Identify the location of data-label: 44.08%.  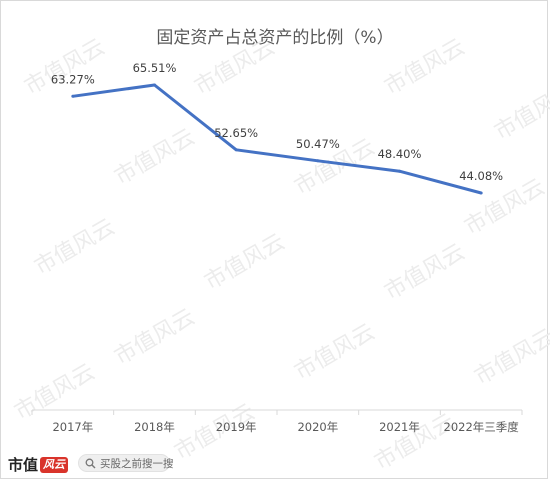
(481, 176).